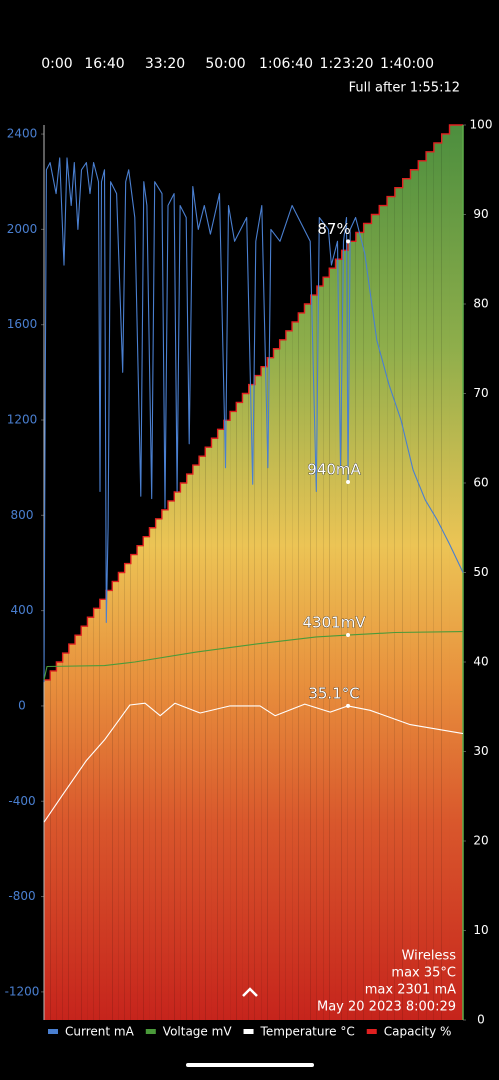 This screenshot has width=499, height=1080. Describe the element at coordinates (480, 304) in the screenshot. I see `y2-tick-label: 80` at that location.